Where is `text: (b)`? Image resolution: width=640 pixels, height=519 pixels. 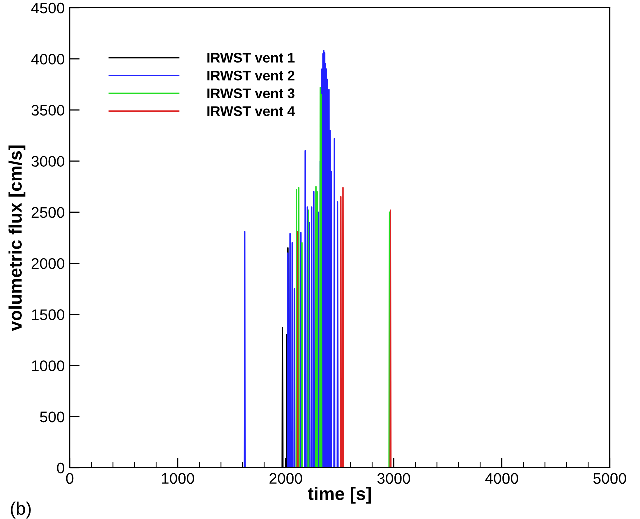
text: (b) is located at coordinates (21, 510).